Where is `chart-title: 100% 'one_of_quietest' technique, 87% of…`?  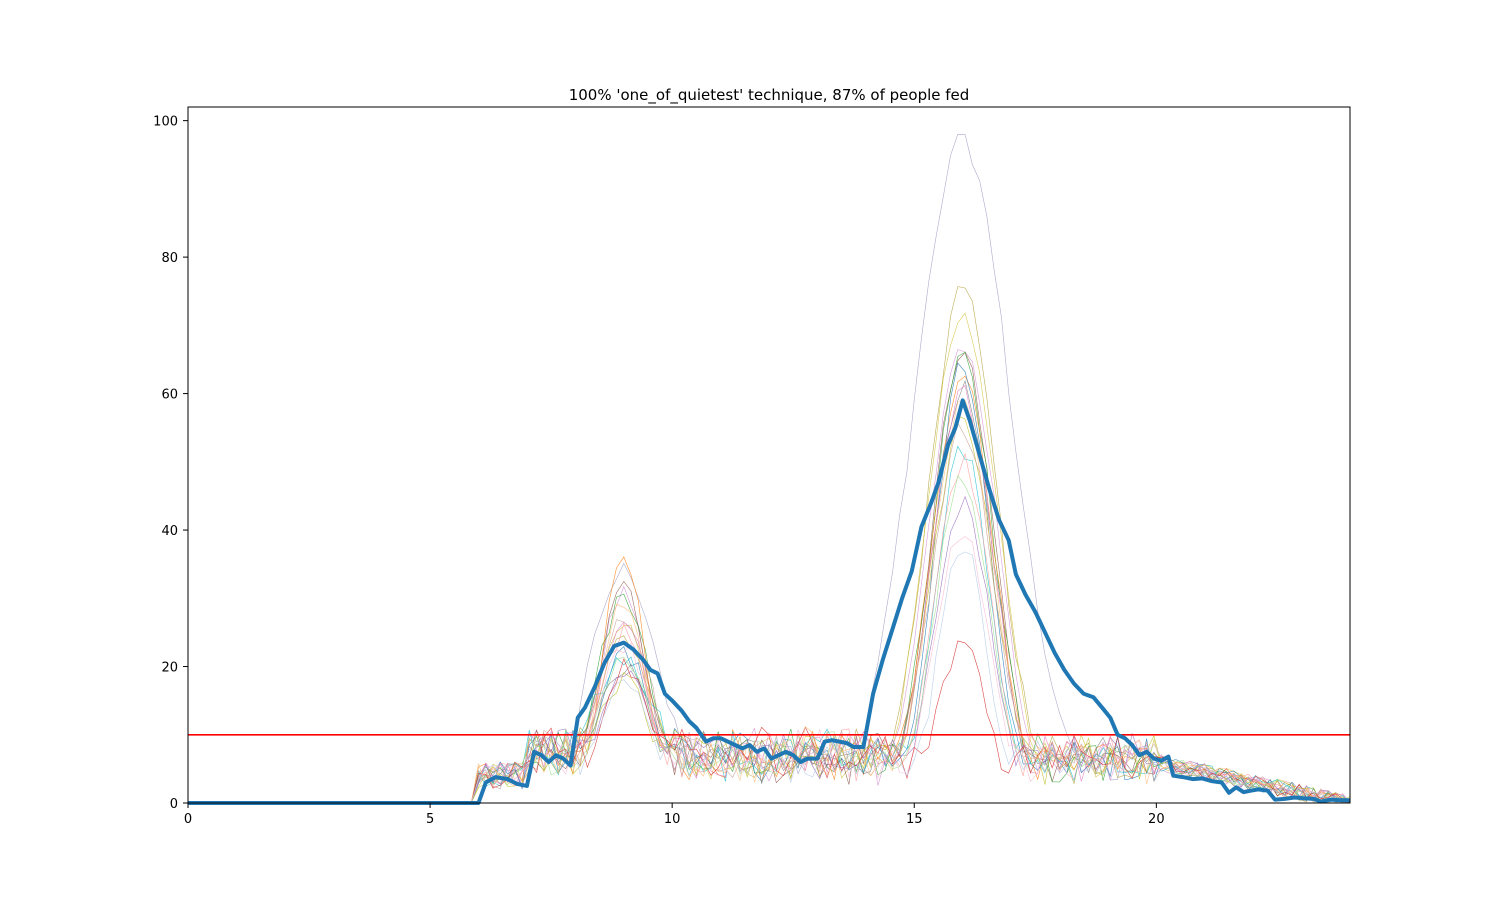 chart-title: 100% 'one_of_quietest' technique, 87% of… is located at coordinates (769, 95).